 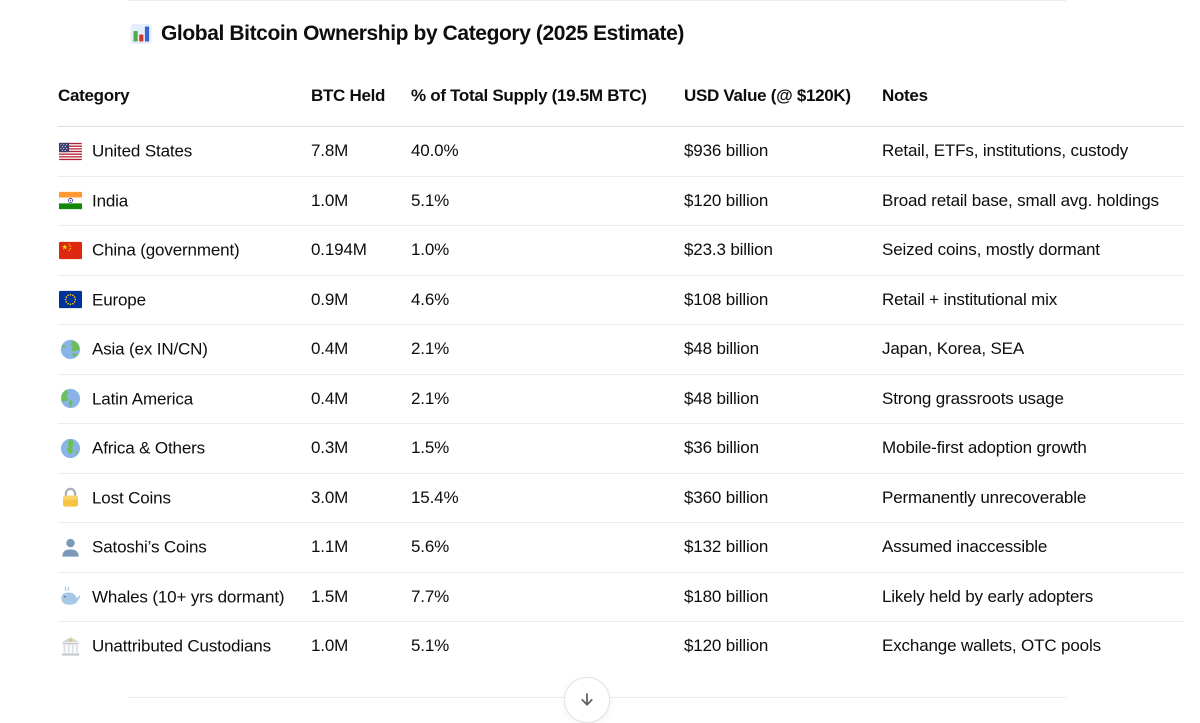 What do you see at coordinates (361, 250) in the screenshot?
I see `cell-btc-held: 0.194M` at bounding box center [361, 250].